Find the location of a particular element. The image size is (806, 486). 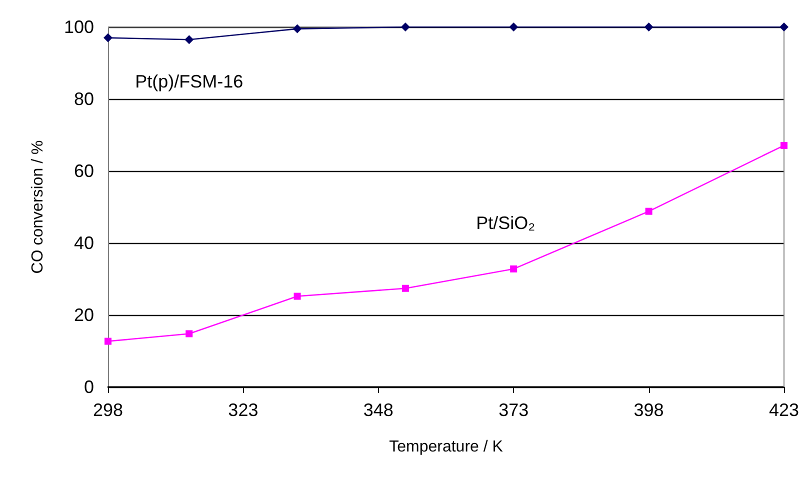

x-tick-label: 323 is located at coordinates (243, 410).